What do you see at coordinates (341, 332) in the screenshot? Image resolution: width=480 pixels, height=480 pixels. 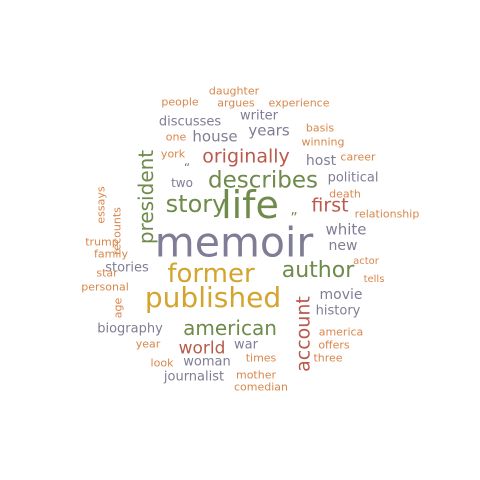 I see `word-america: america` at bounding box center [341, 332].